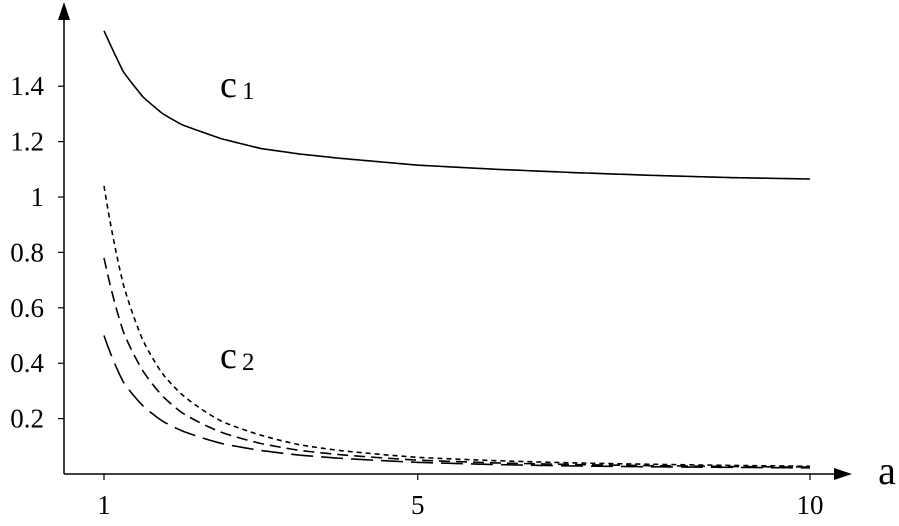  I want to click on y-axis-arrowhead, so click(64, 11).